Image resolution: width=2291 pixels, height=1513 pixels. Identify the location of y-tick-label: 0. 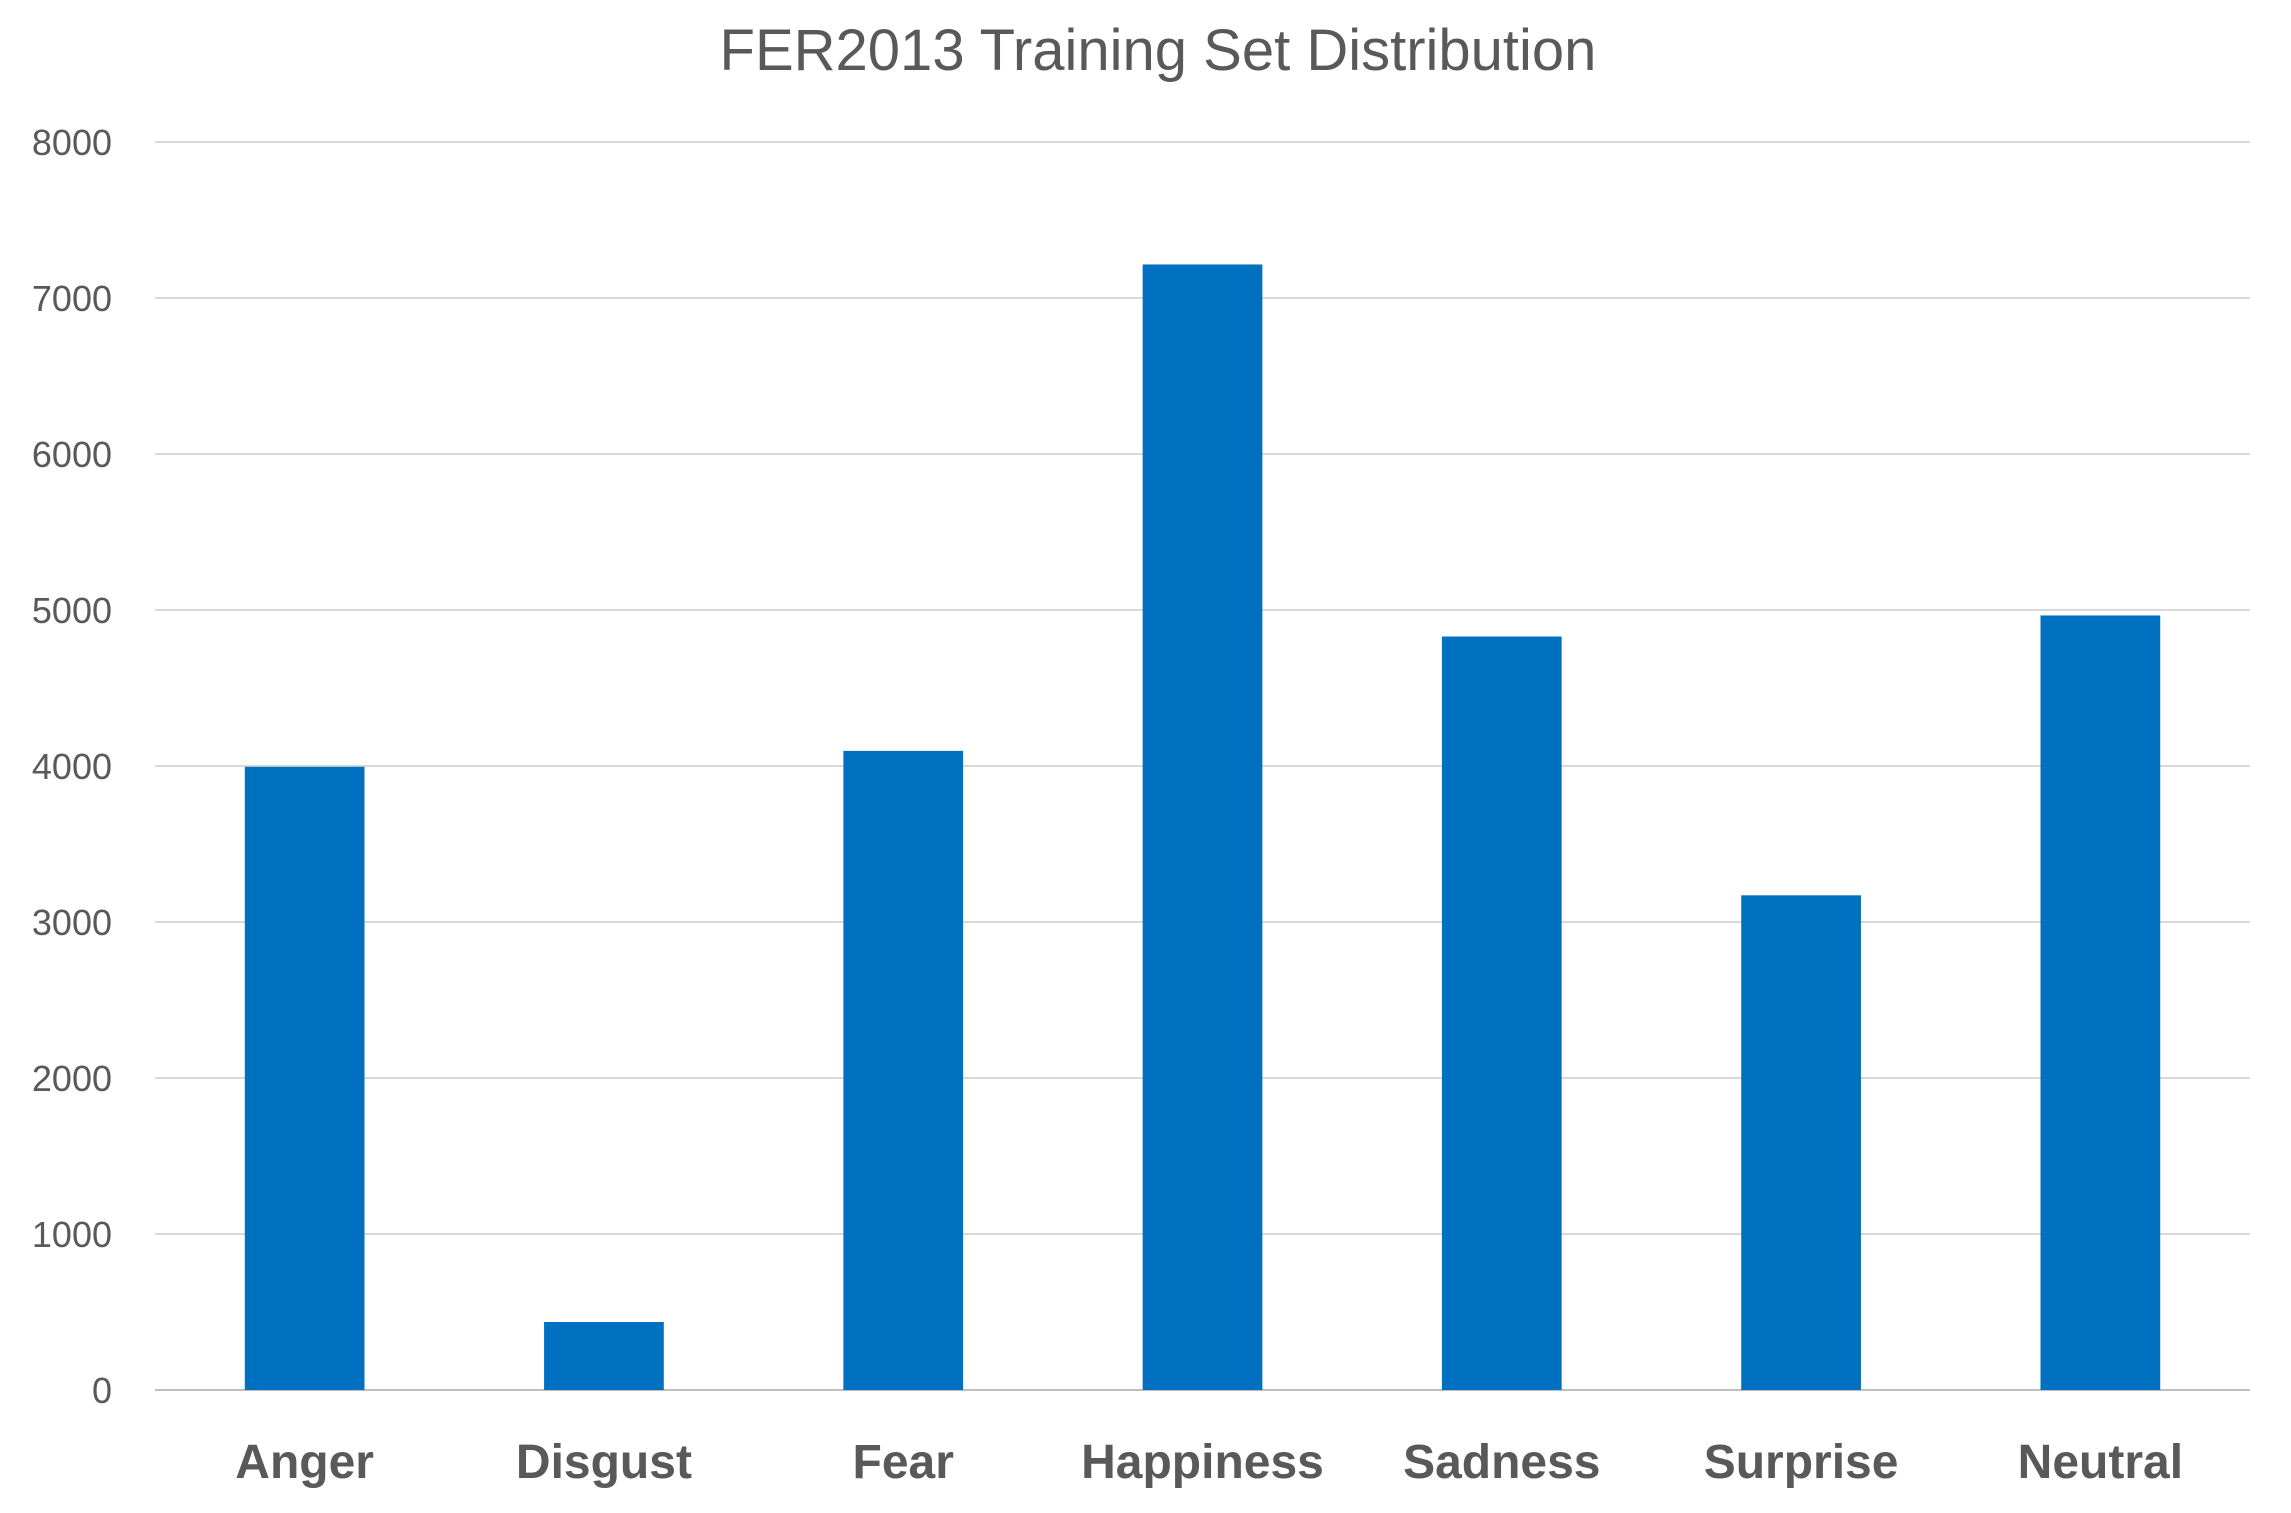
(102, 1390).